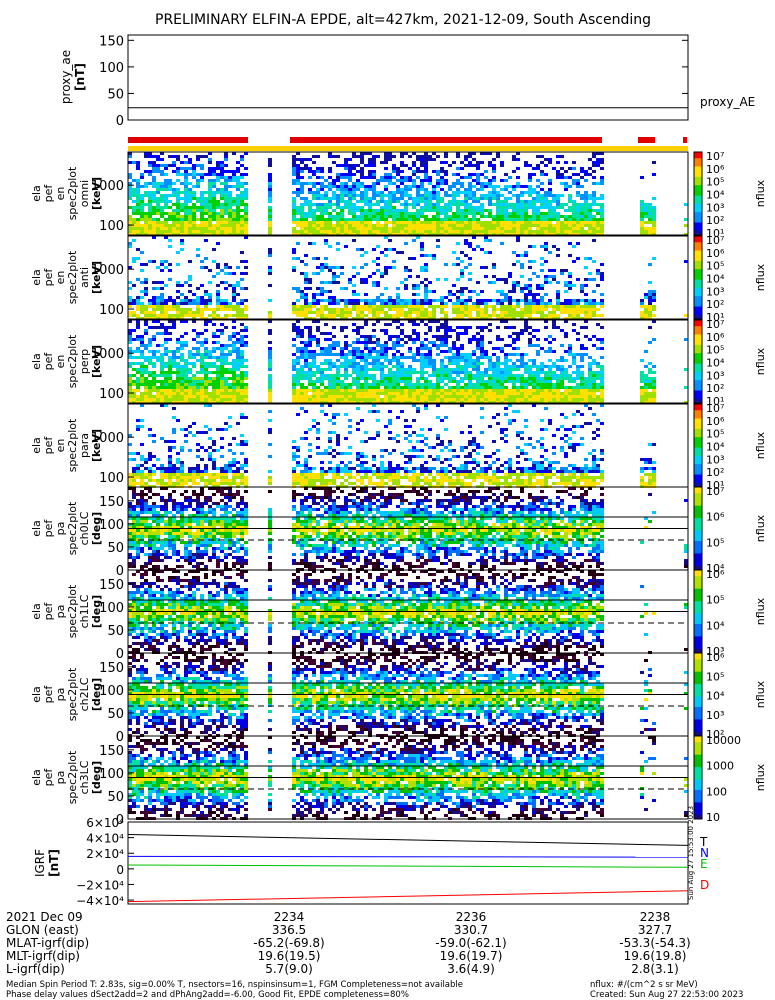 The height and width of the screenshot is (1000, 775). I want to click on panel-ylabel-part: [deg], so click(96, 777).